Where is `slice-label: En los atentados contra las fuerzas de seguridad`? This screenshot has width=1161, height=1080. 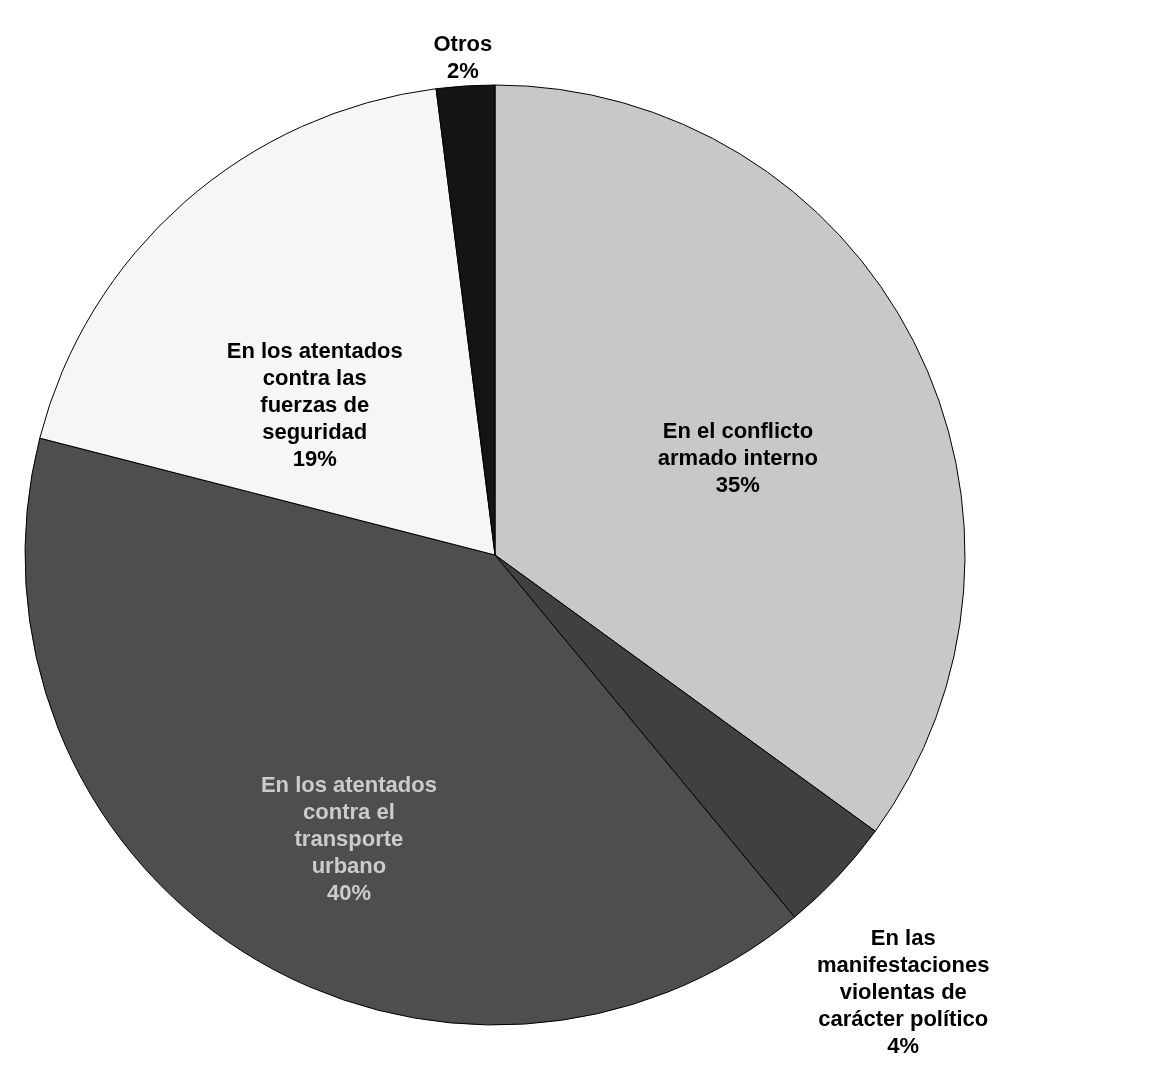
slice-label: En los atentados contra las fuerzas de seguridad is located at coordinates (314, 390).